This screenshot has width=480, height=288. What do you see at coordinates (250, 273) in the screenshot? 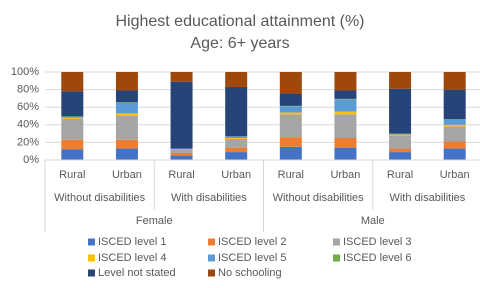
I see `legend-label: No schooling` at bounding box center [250, 273].